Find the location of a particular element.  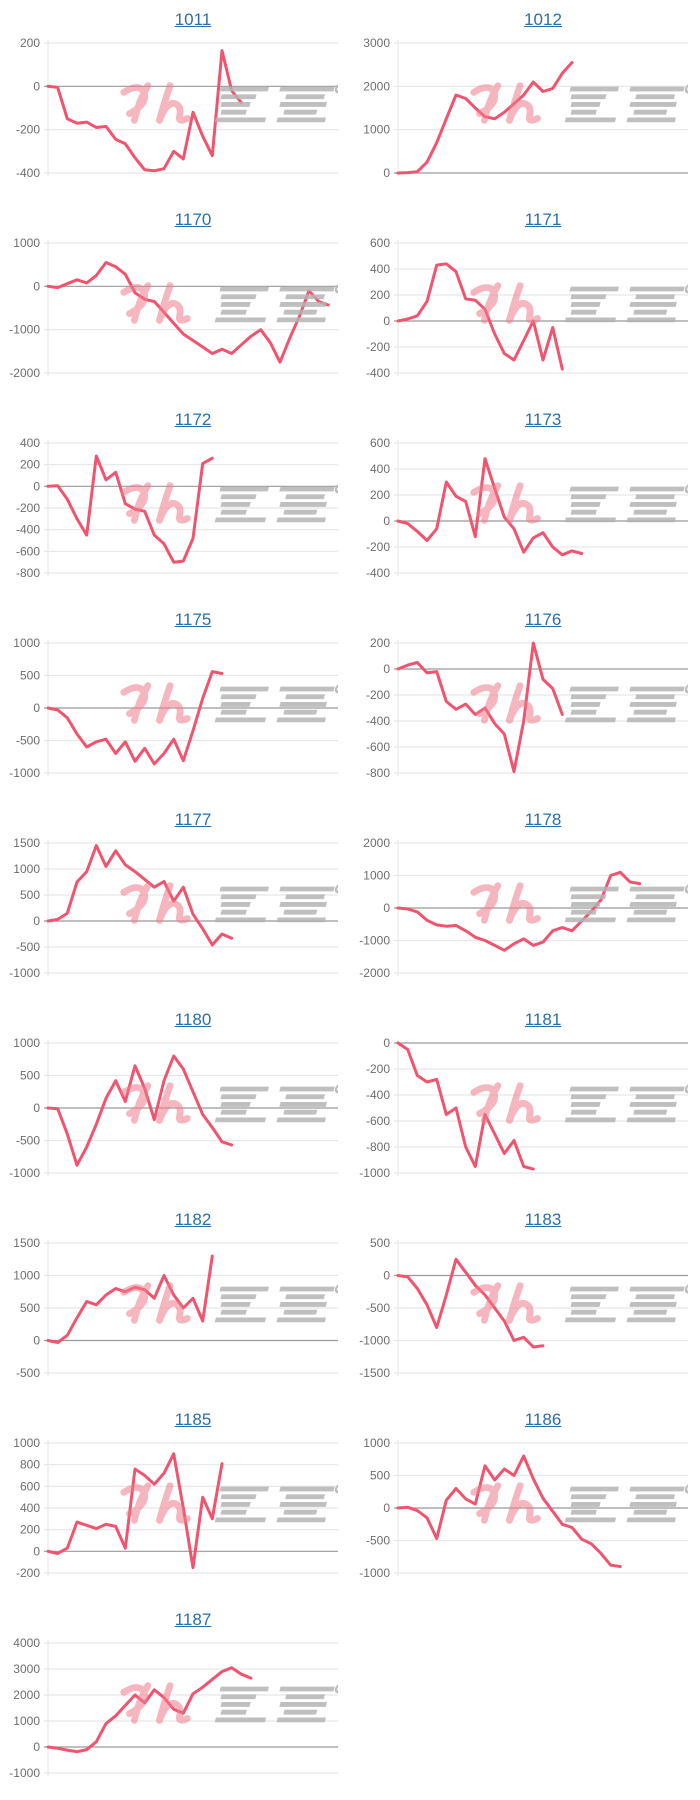

chart-title: 1180 is located at coordinates (193, 1022).